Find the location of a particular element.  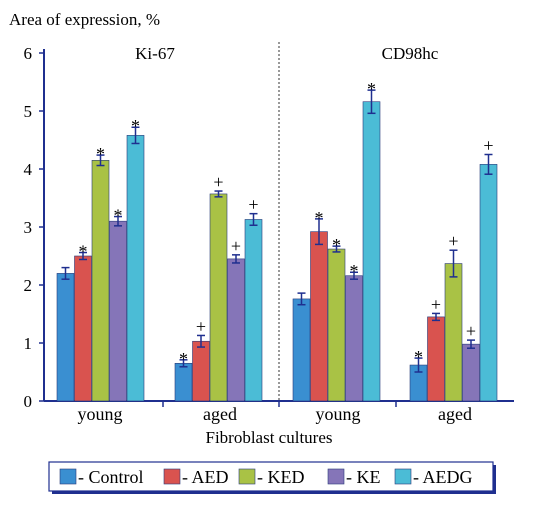

legend: - Control - AED - KED - KE - AEDG is located at coordinates (272, 477).